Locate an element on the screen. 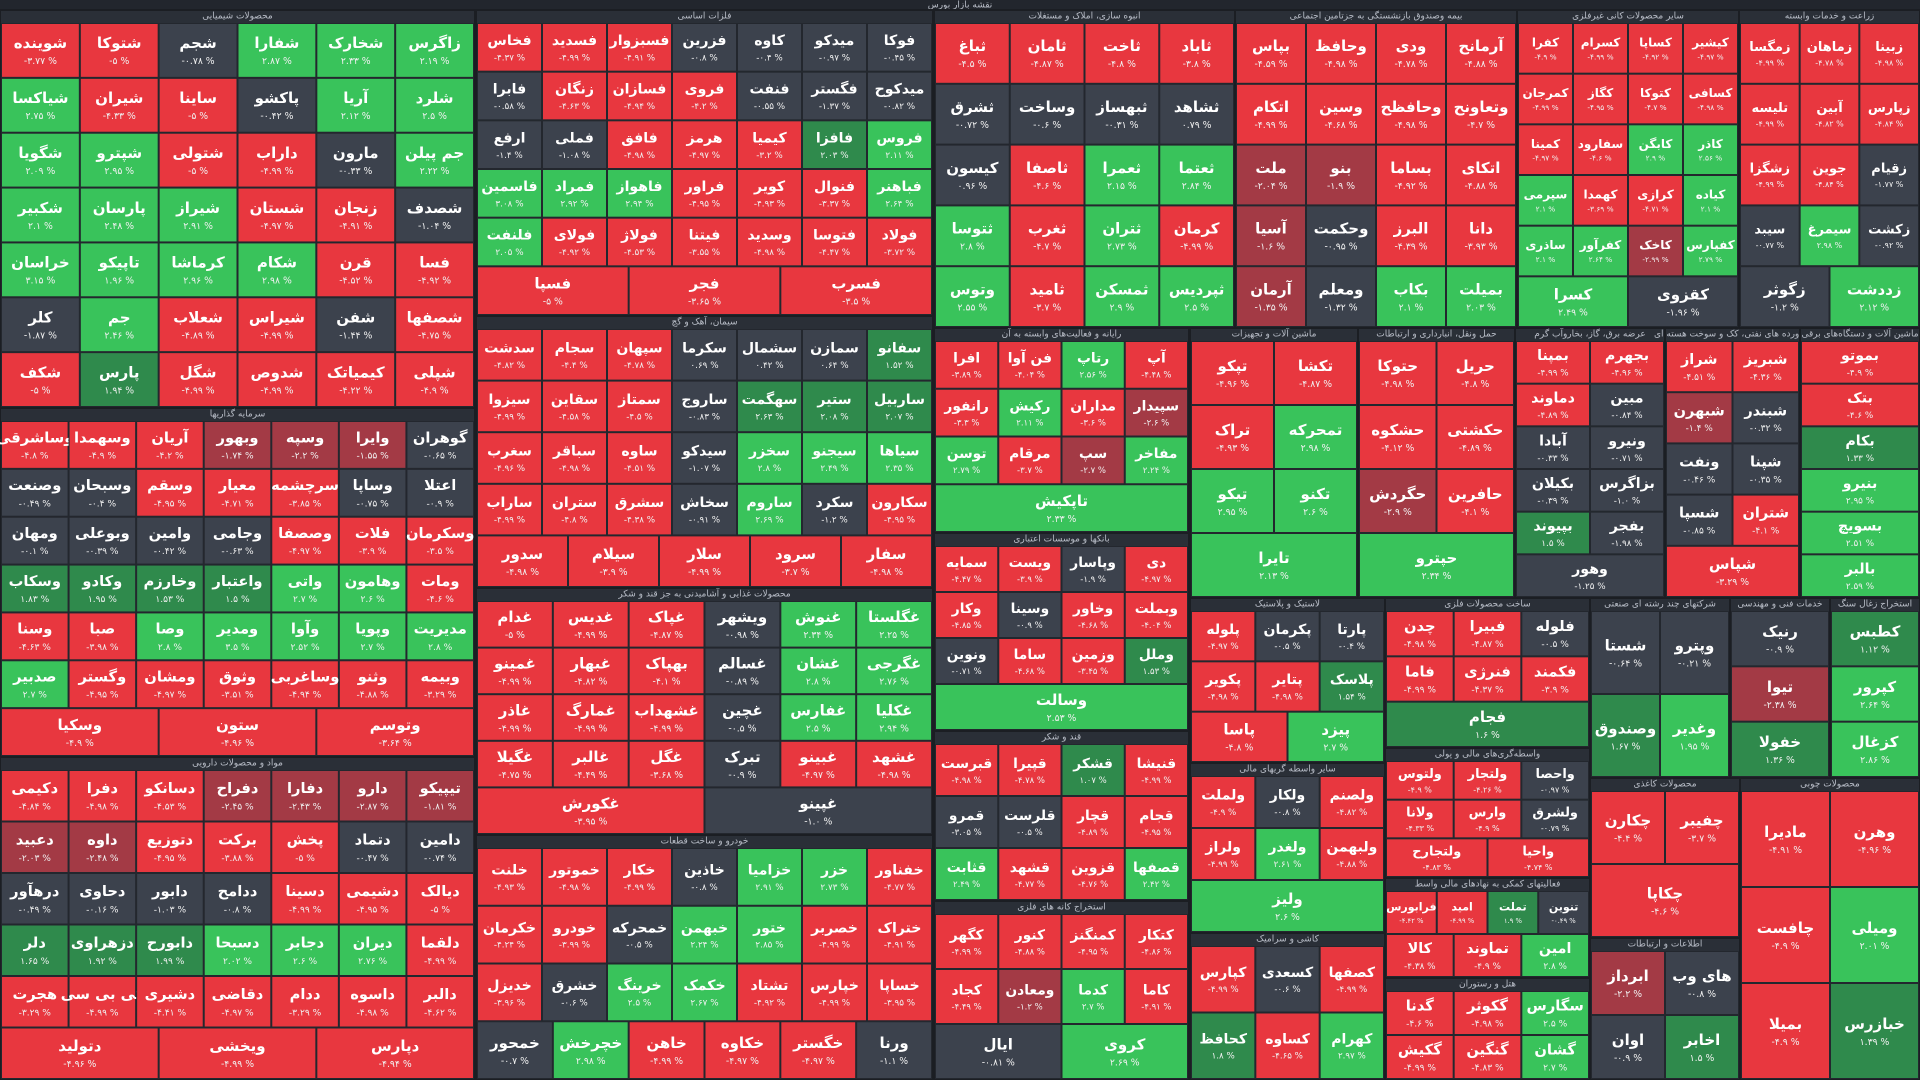 The image size is (1920, 1080). ticker-name: شفارا is located at coordinates (276, 43).